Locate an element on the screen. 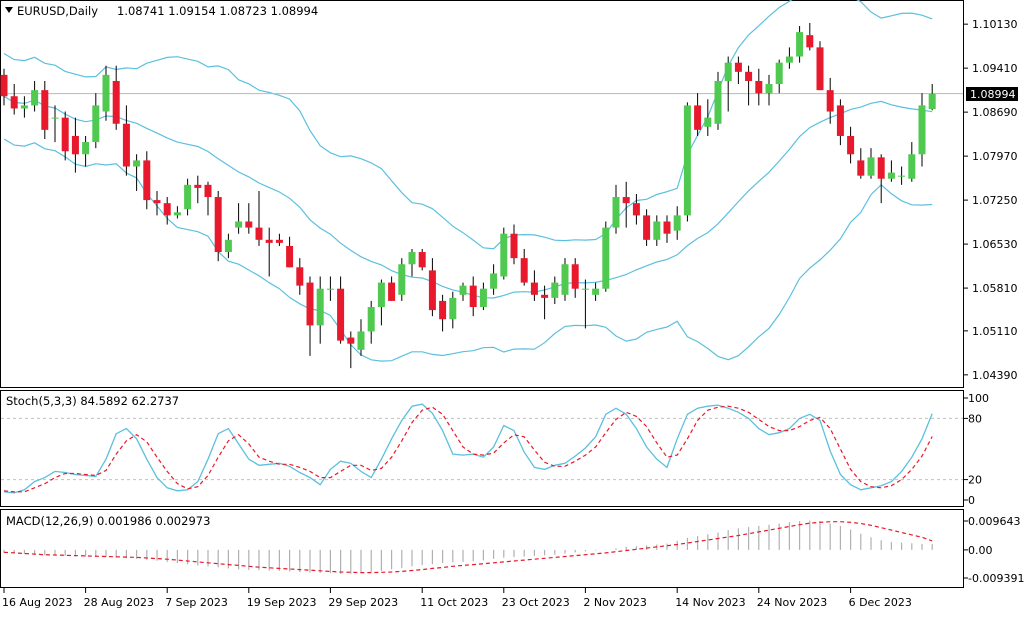 The height and width of the screenshot is (618, 1024). y-tick-label: 1.08690 is located at coordinates (995, 112).